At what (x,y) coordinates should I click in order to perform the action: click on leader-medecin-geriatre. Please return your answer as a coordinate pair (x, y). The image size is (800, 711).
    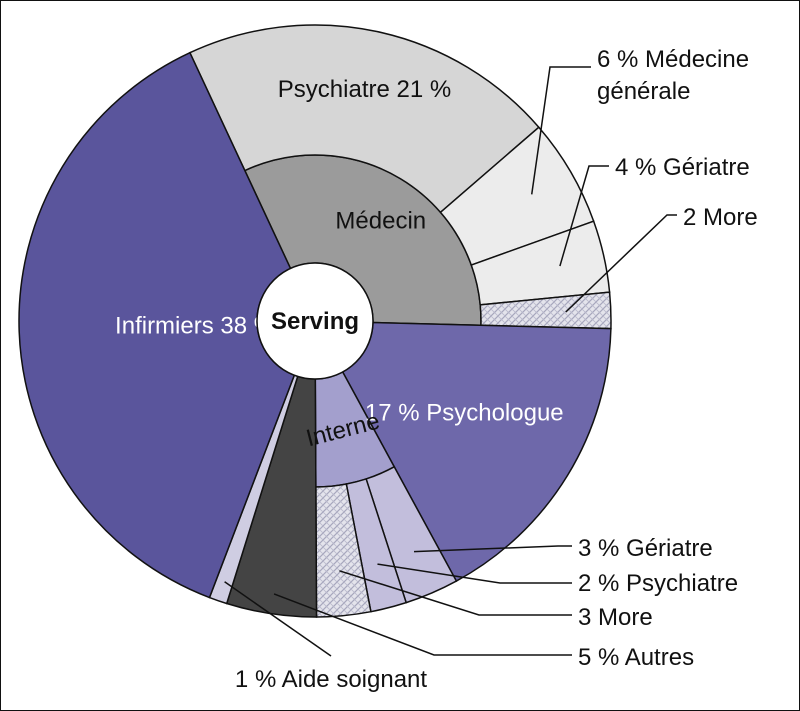
    Looking at the image, I should click on (584, 216).